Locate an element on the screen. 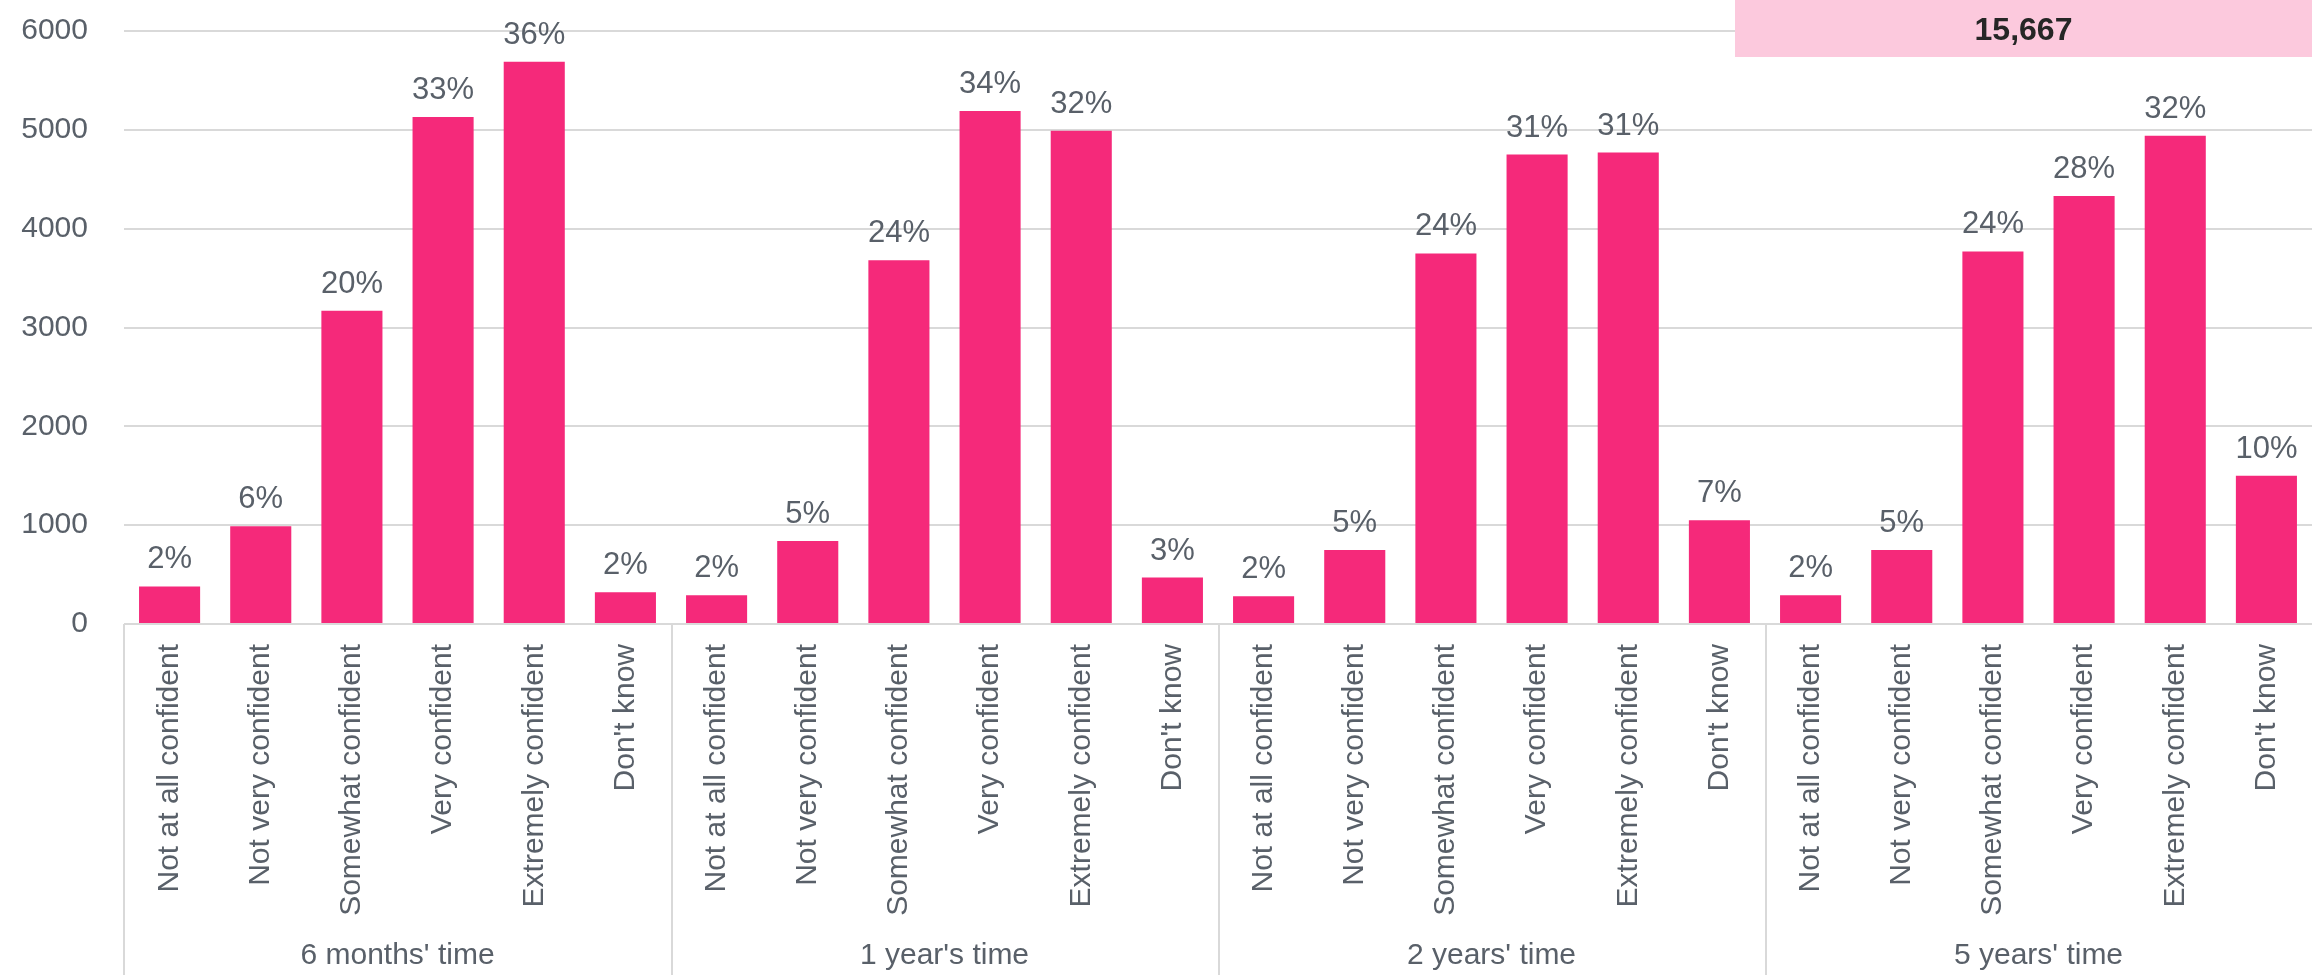 This screenshot has height=975, width=2313. x-axis-title: 1 year's time is located at coordinates (944, 954).